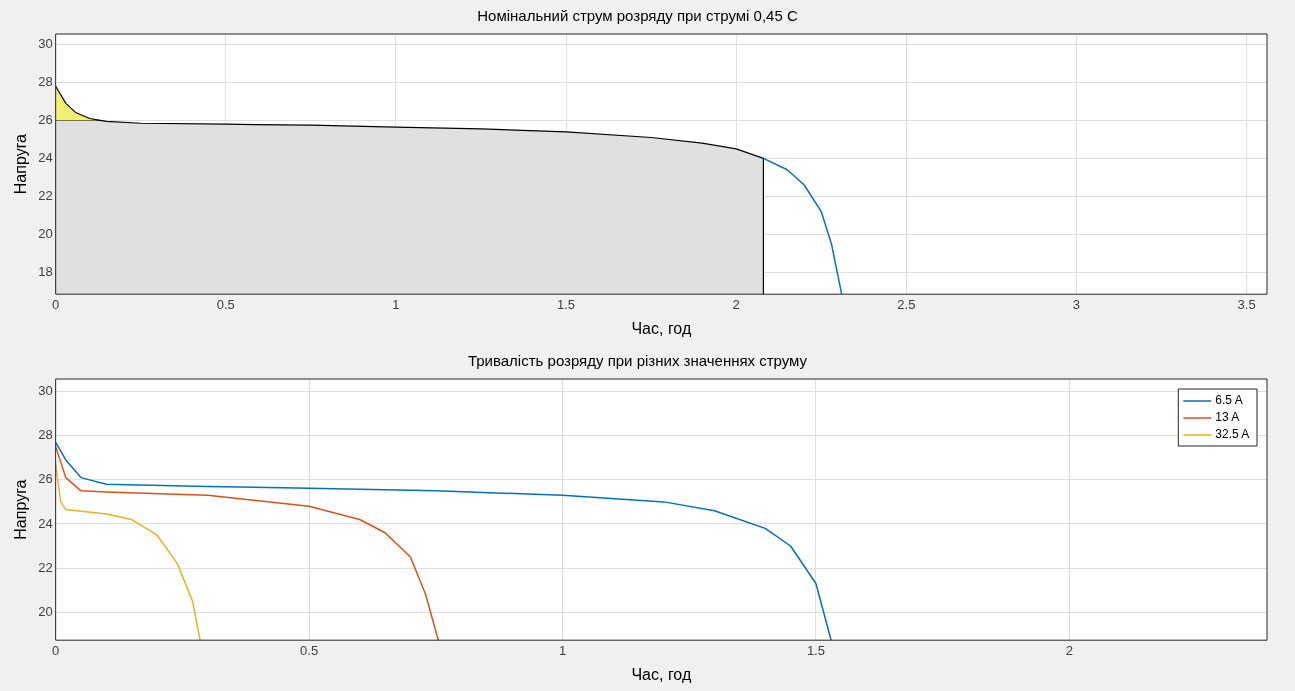 This screenshot has height=691, width=1295. Describe the element at coordinates (1227, 417) in the screenshot. I see `legend-label: 13 A` at that location.